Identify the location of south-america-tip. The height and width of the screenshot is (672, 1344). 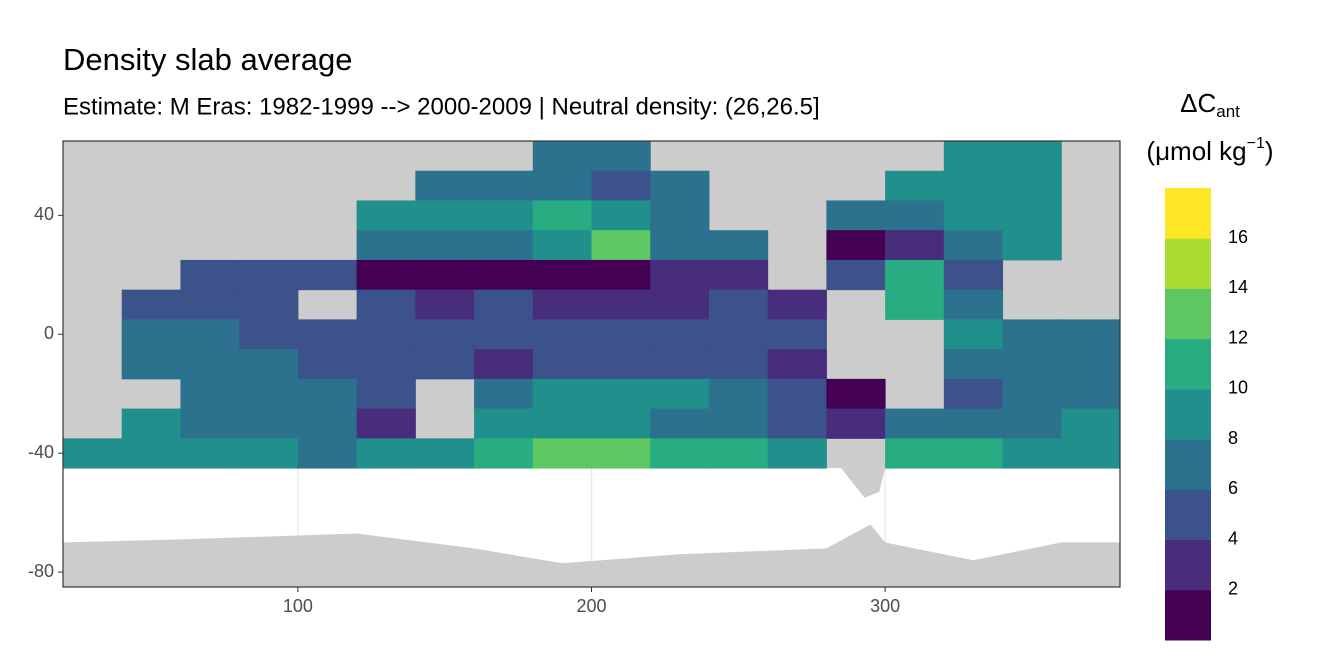
(863, 483).